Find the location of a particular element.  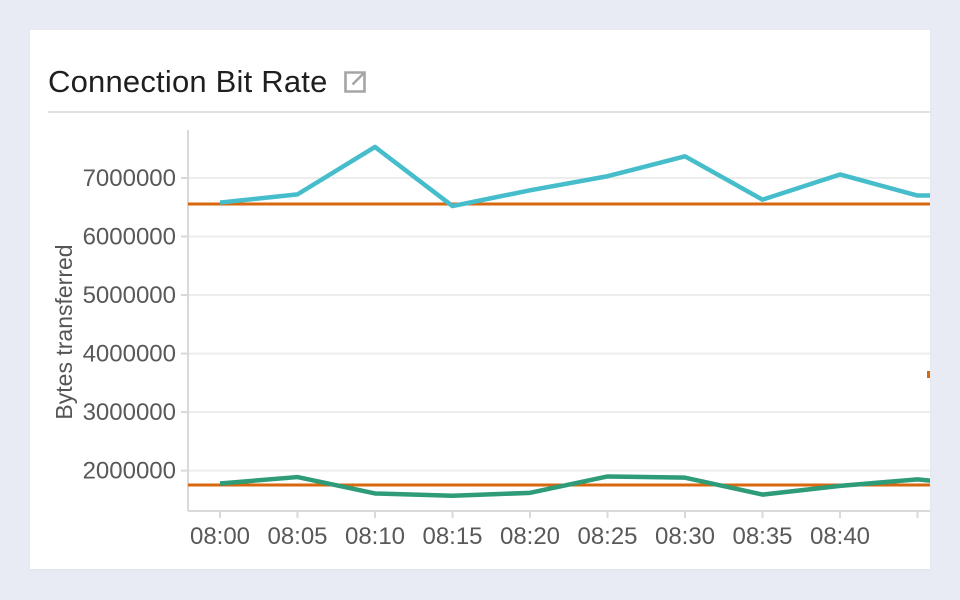

x-tick-label: 08:00 is located at coordinates (220, 536).